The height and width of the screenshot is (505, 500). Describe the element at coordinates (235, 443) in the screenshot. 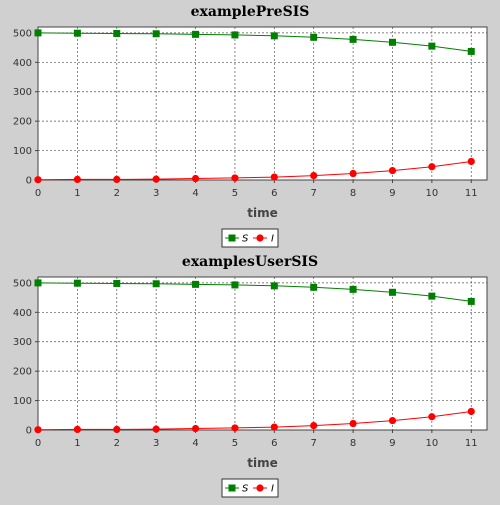

I see `x-tick-label: 5` at that location.